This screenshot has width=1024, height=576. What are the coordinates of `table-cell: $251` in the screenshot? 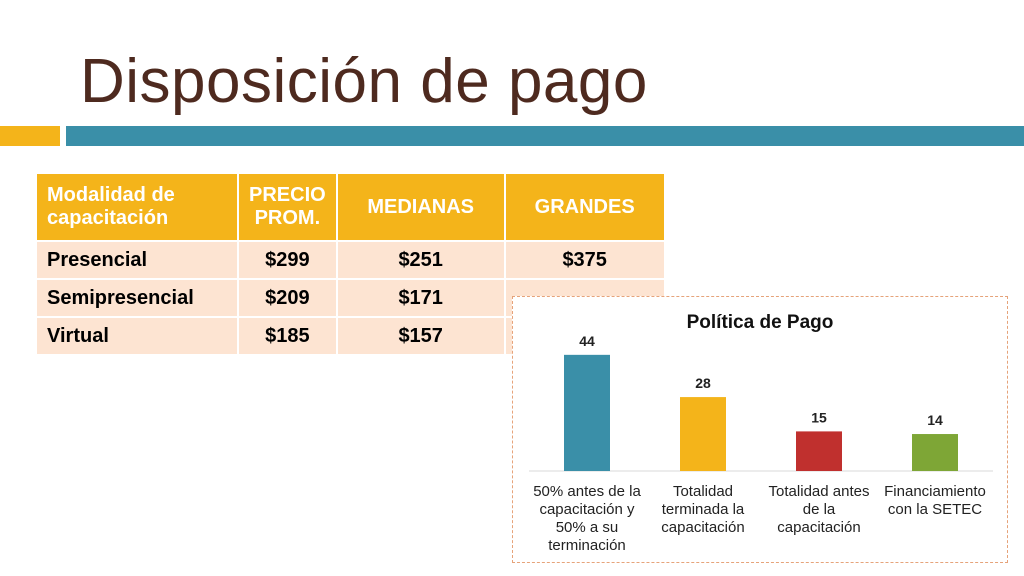 It's located at (421, 259).